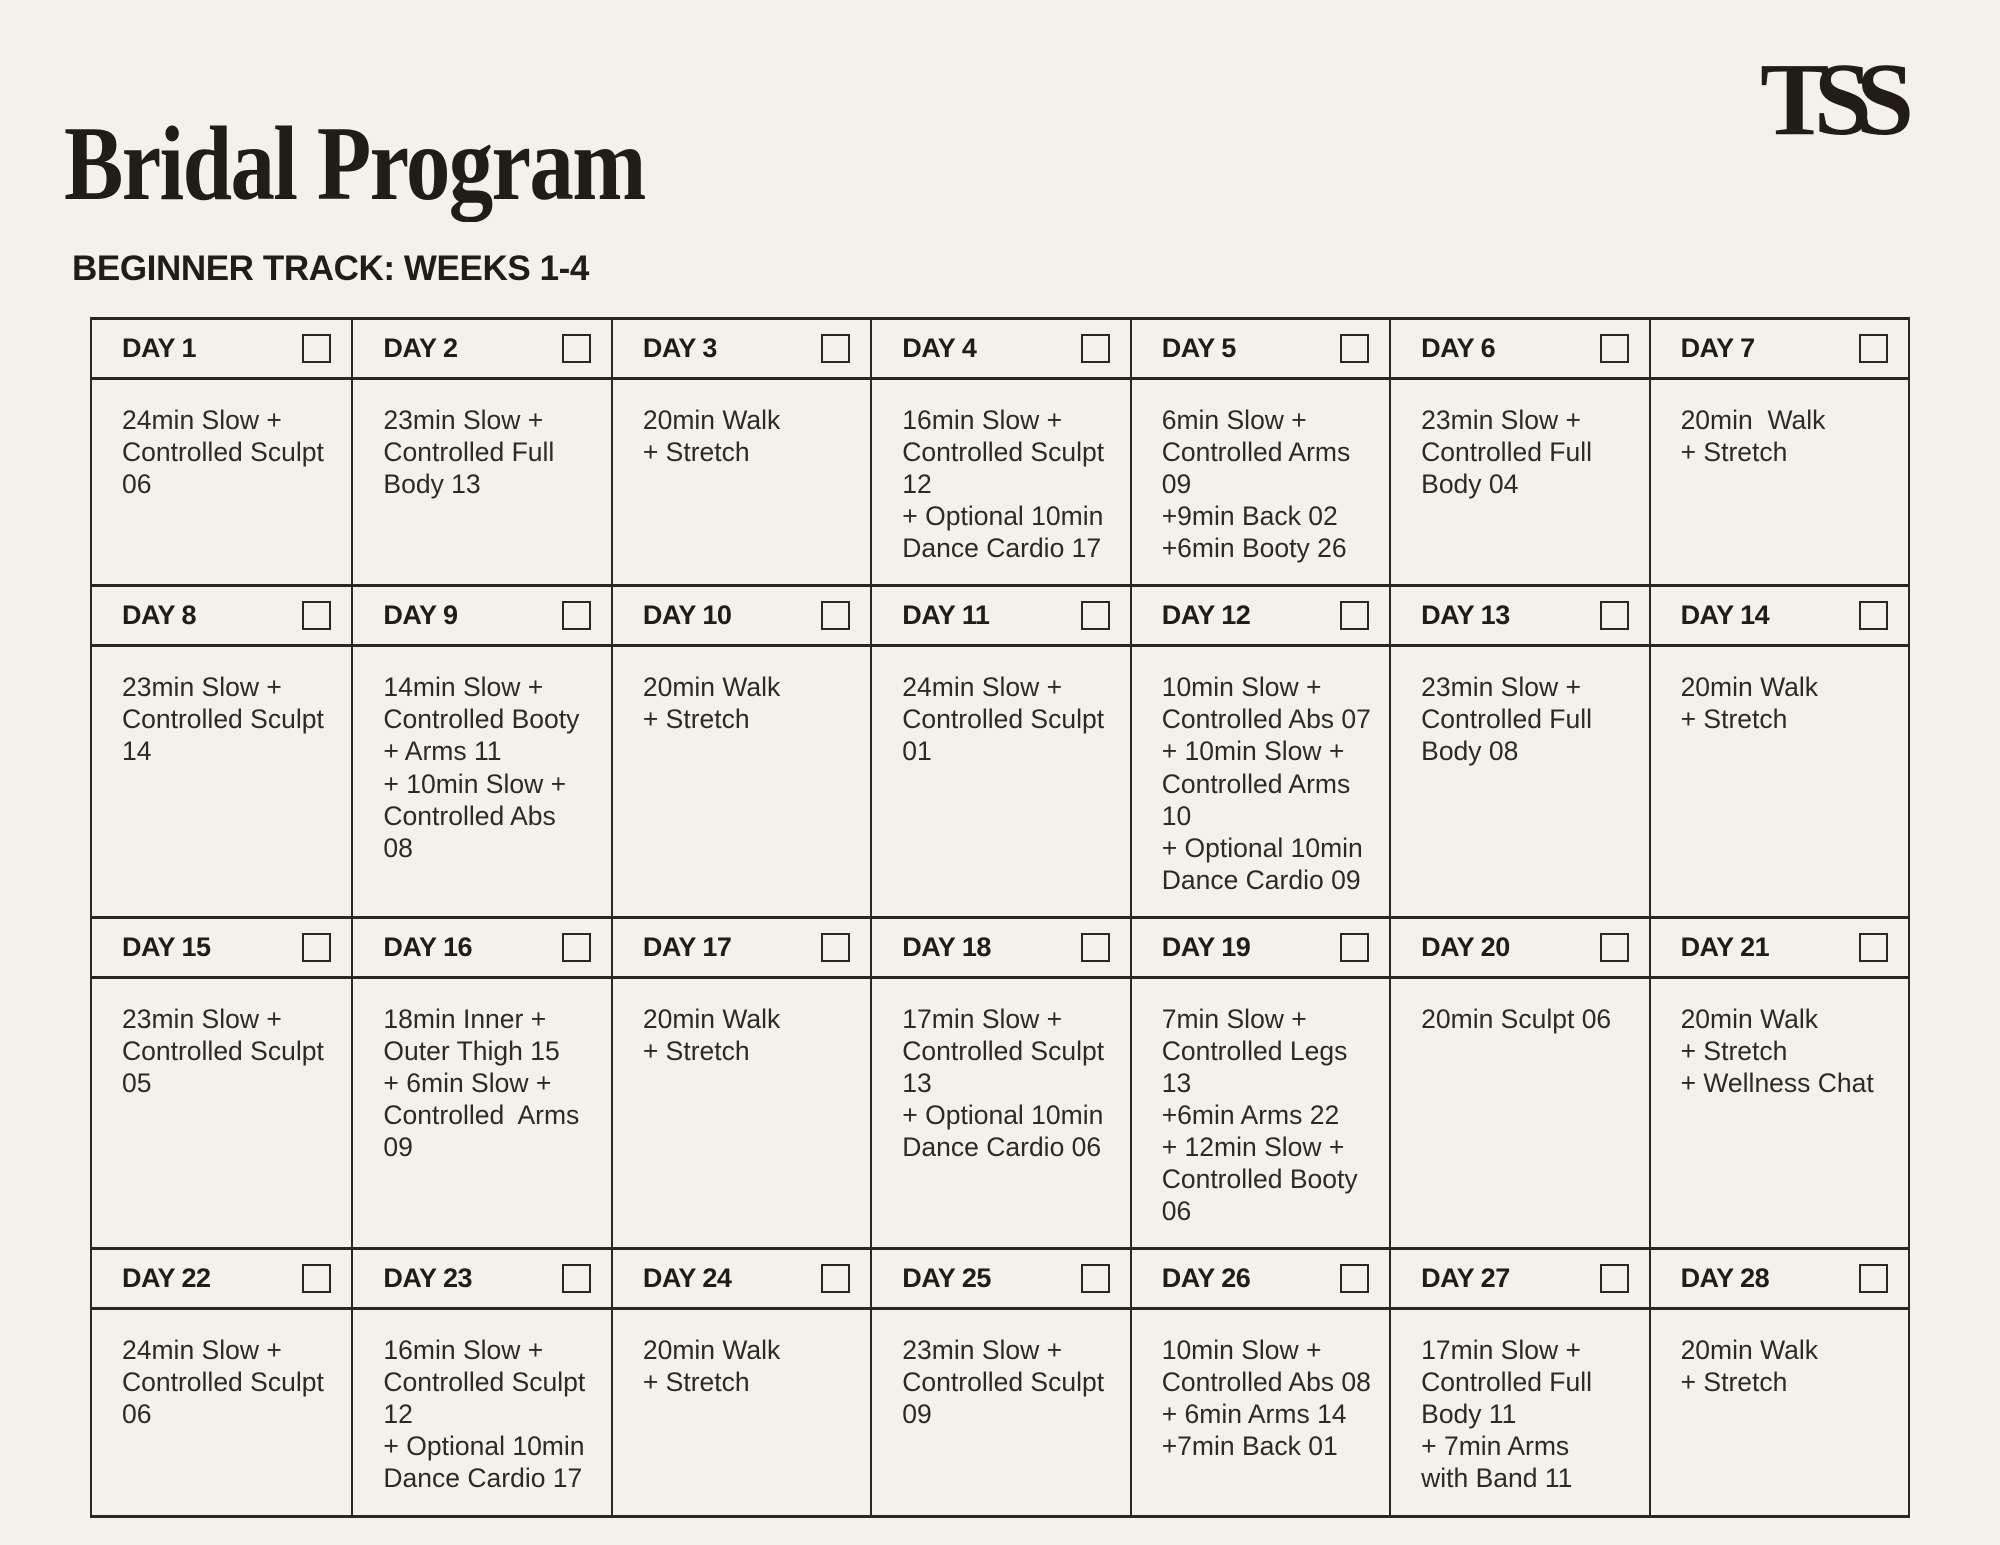  I want to click on day-cell: DAY 25 23min Slow + Controlled Sculpt 09, so click(1000, 1381).